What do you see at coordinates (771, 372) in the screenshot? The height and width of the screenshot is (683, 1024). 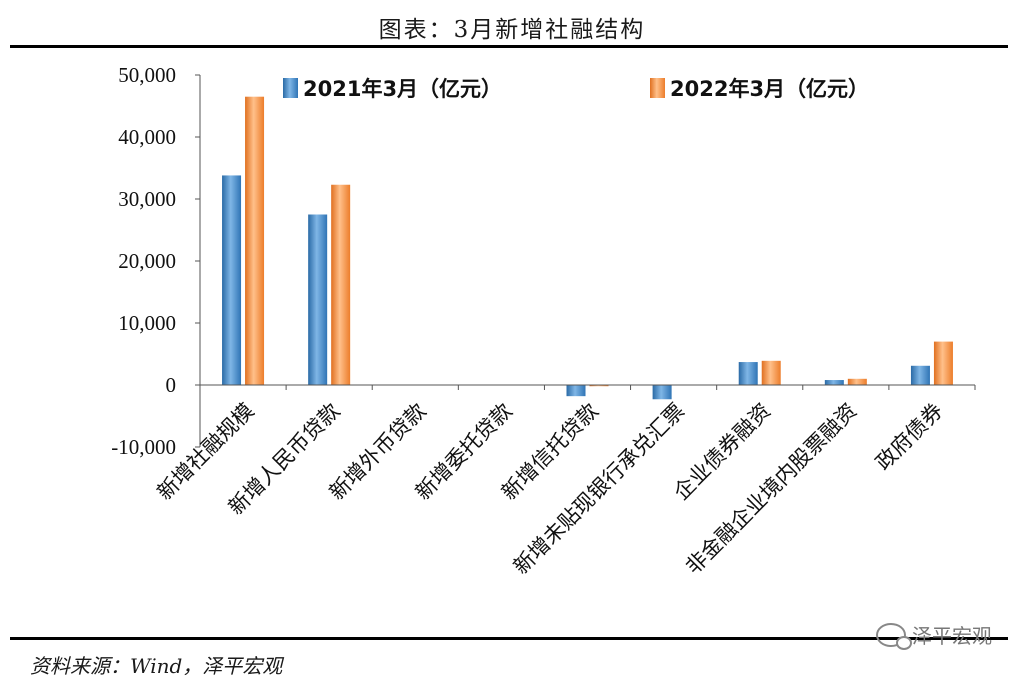 I see `bar-series2-cat7` at bounding box center [771, 372].